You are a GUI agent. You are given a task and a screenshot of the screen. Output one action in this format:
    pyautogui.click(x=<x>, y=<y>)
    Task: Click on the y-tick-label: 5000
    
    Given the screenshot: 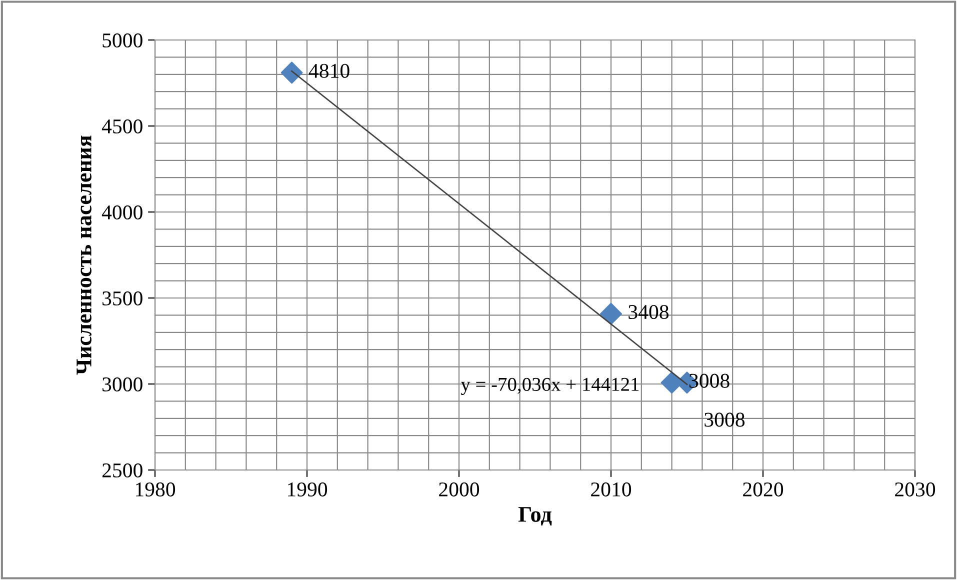 What is the action you would take?
    pyautogui.click(x=122, y=40)
    